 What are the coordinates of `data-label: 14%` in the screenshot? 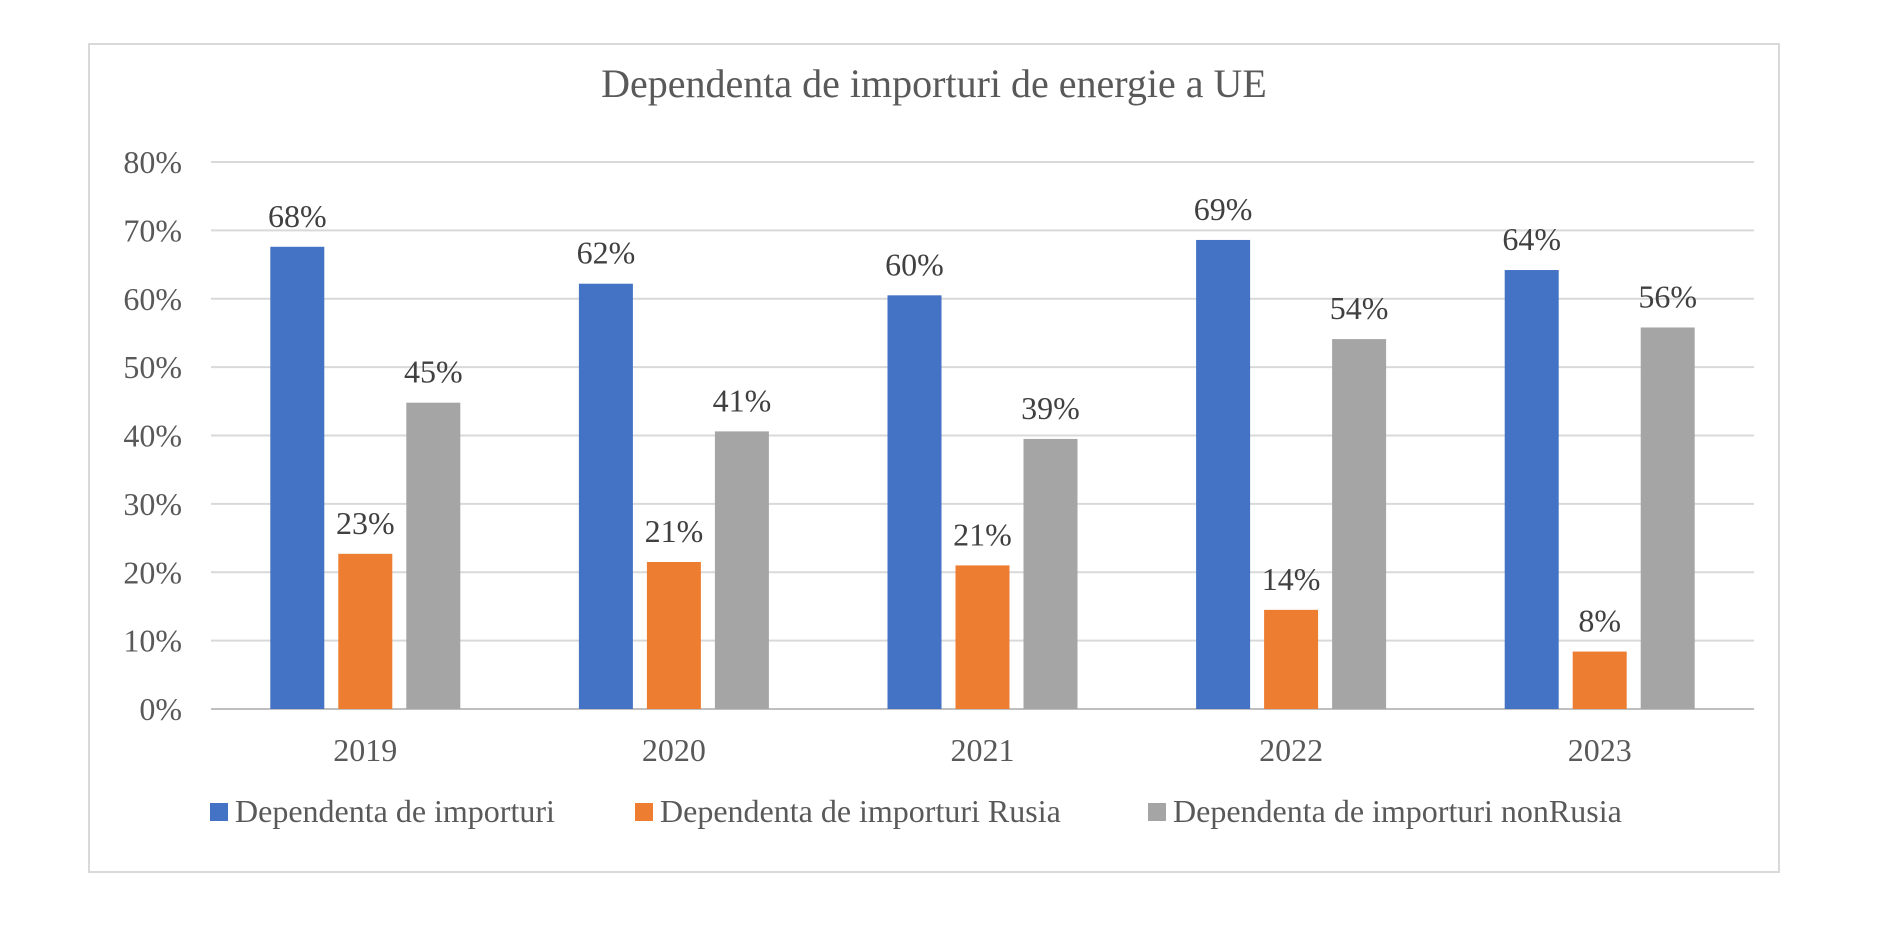 It's located at (1291, 579).